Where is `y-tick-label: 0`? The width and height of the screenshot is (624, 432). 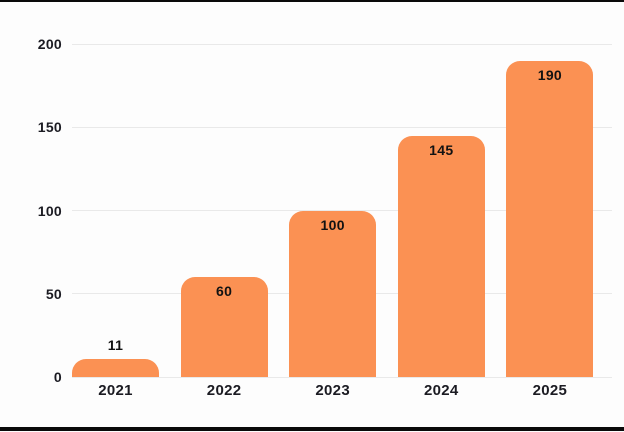
y-tick-label: 0 is located at coordinates (57, 377).